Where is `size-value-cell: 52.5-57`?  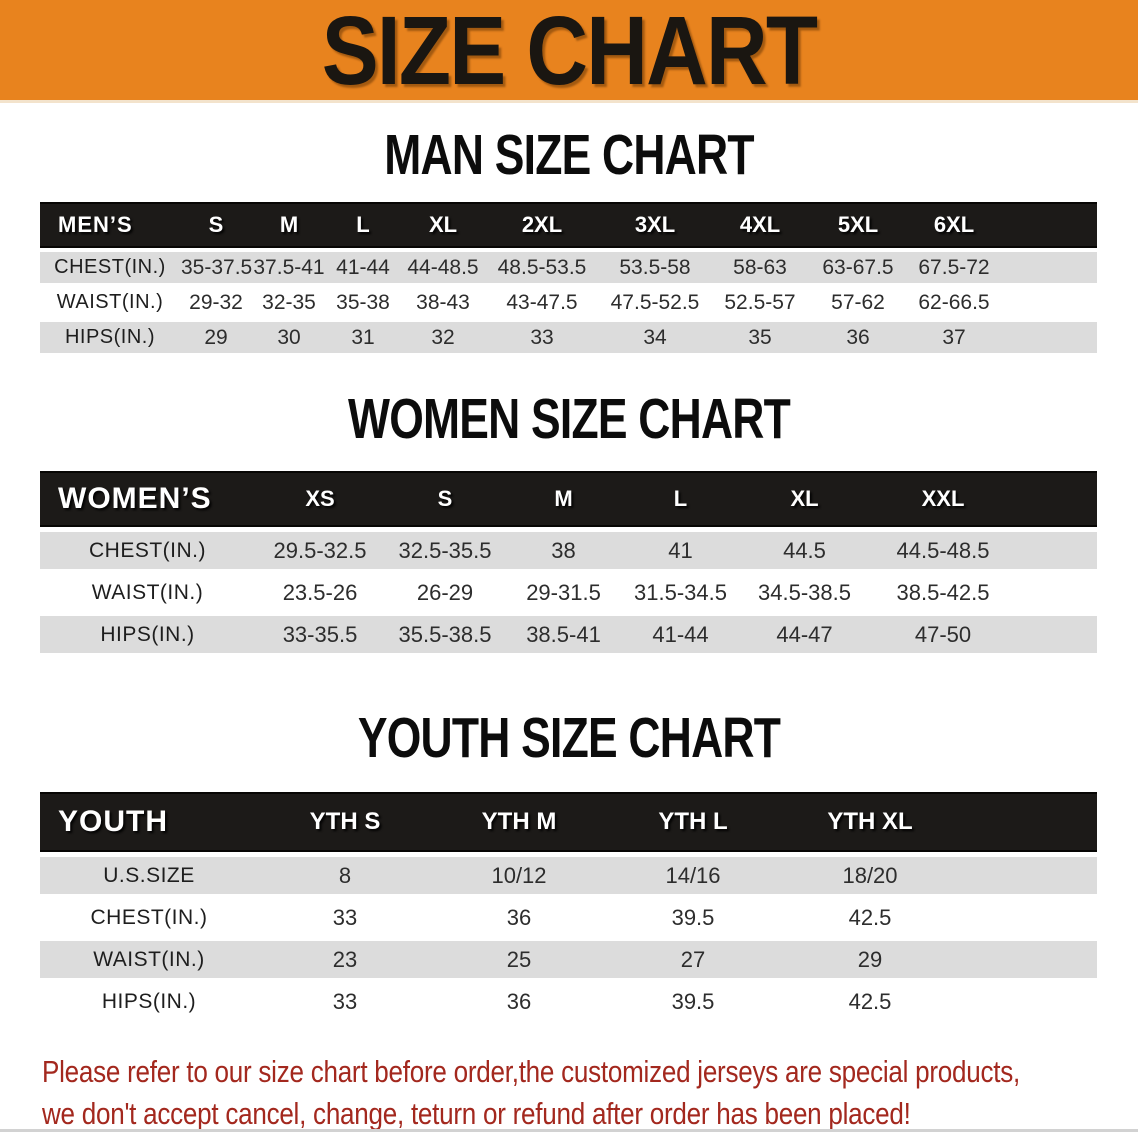
size-value-cell: 52.5-57 is located at coordinates (760, 302).